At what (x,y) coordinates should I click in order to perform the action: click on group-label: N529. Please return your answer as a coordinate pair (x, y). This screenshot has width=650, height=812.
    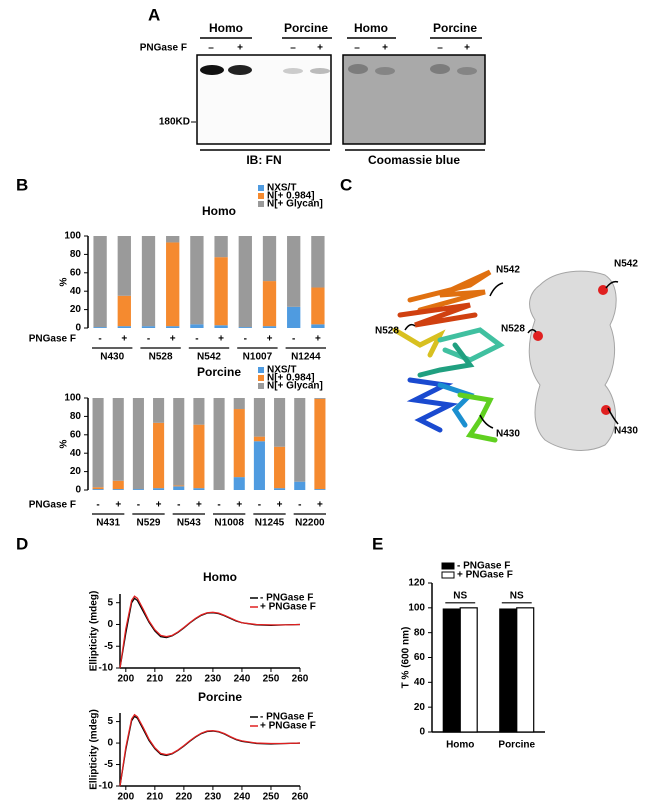
    Looking at the image, I should click on (149, 523).